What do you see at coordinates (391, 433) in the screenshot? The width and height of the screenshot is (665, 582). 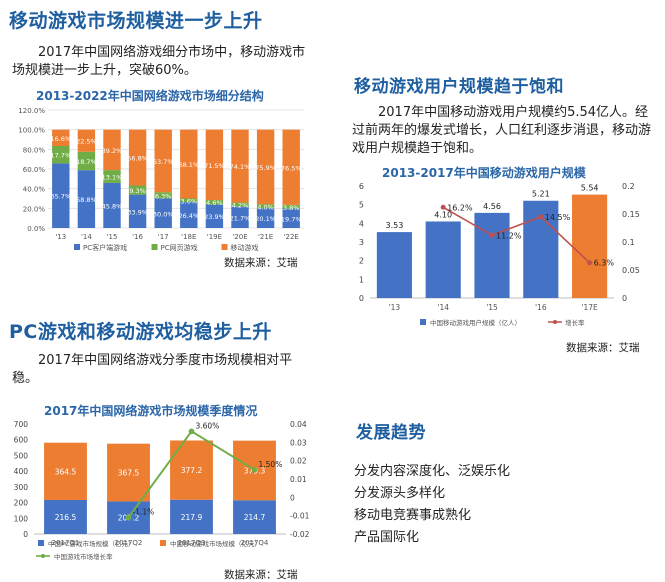 I see `section-heading-trends: 发展趋势` at bounding box center [391, 433].